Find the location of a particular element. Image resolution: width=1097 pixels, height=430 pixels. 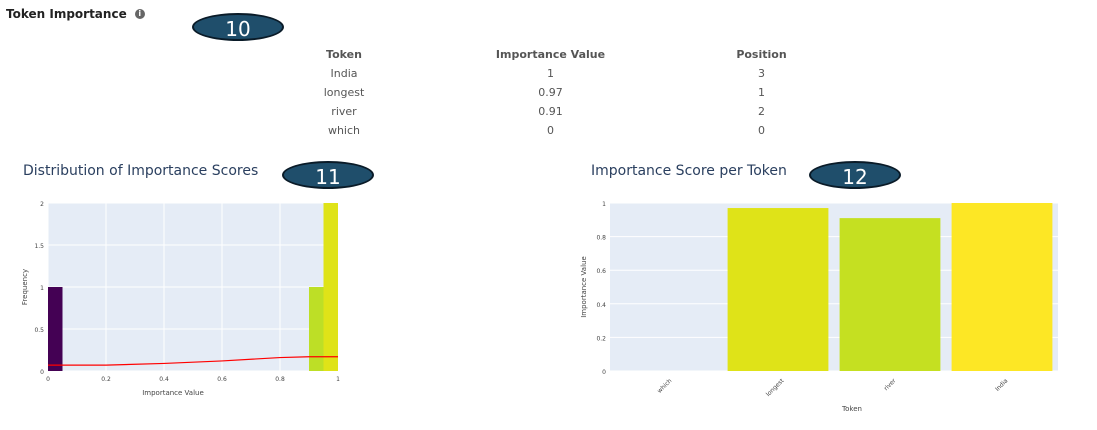

y-tick-label: 0.6 is located at coordinates (601, 271).